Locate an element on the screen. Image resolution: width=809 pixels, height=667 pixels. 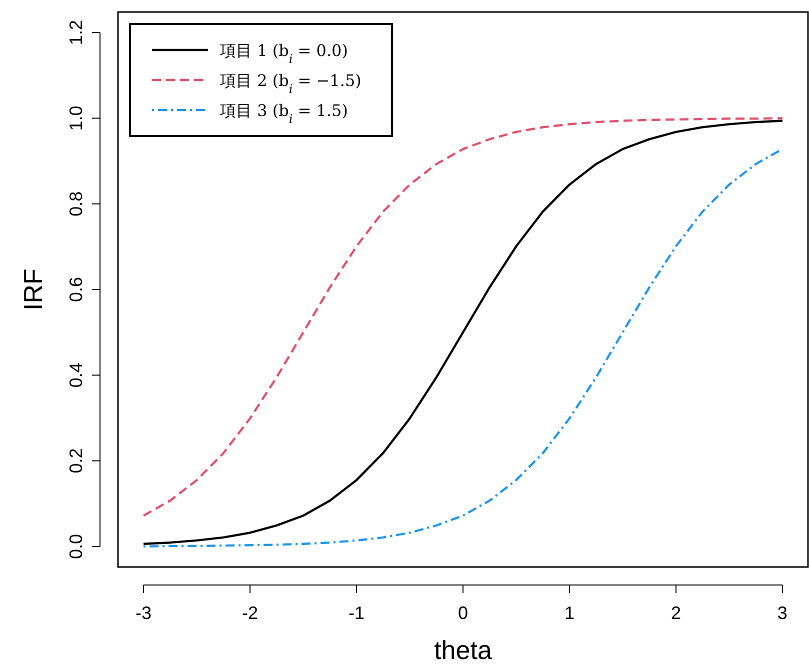
x-tick-label: -2 is located at coordinates (250, 613).